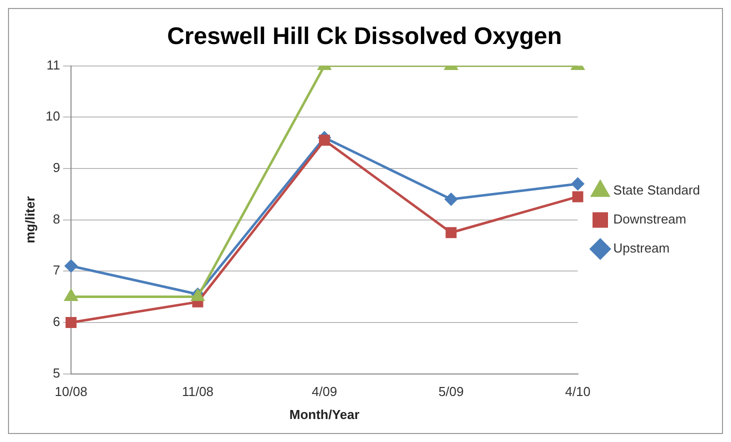 This screenshot has height=442, width=731. What do you see at coordinates (641, 248) in the screenshot?
I see `legend-label: Upstream` at bounding box center [641, 248].